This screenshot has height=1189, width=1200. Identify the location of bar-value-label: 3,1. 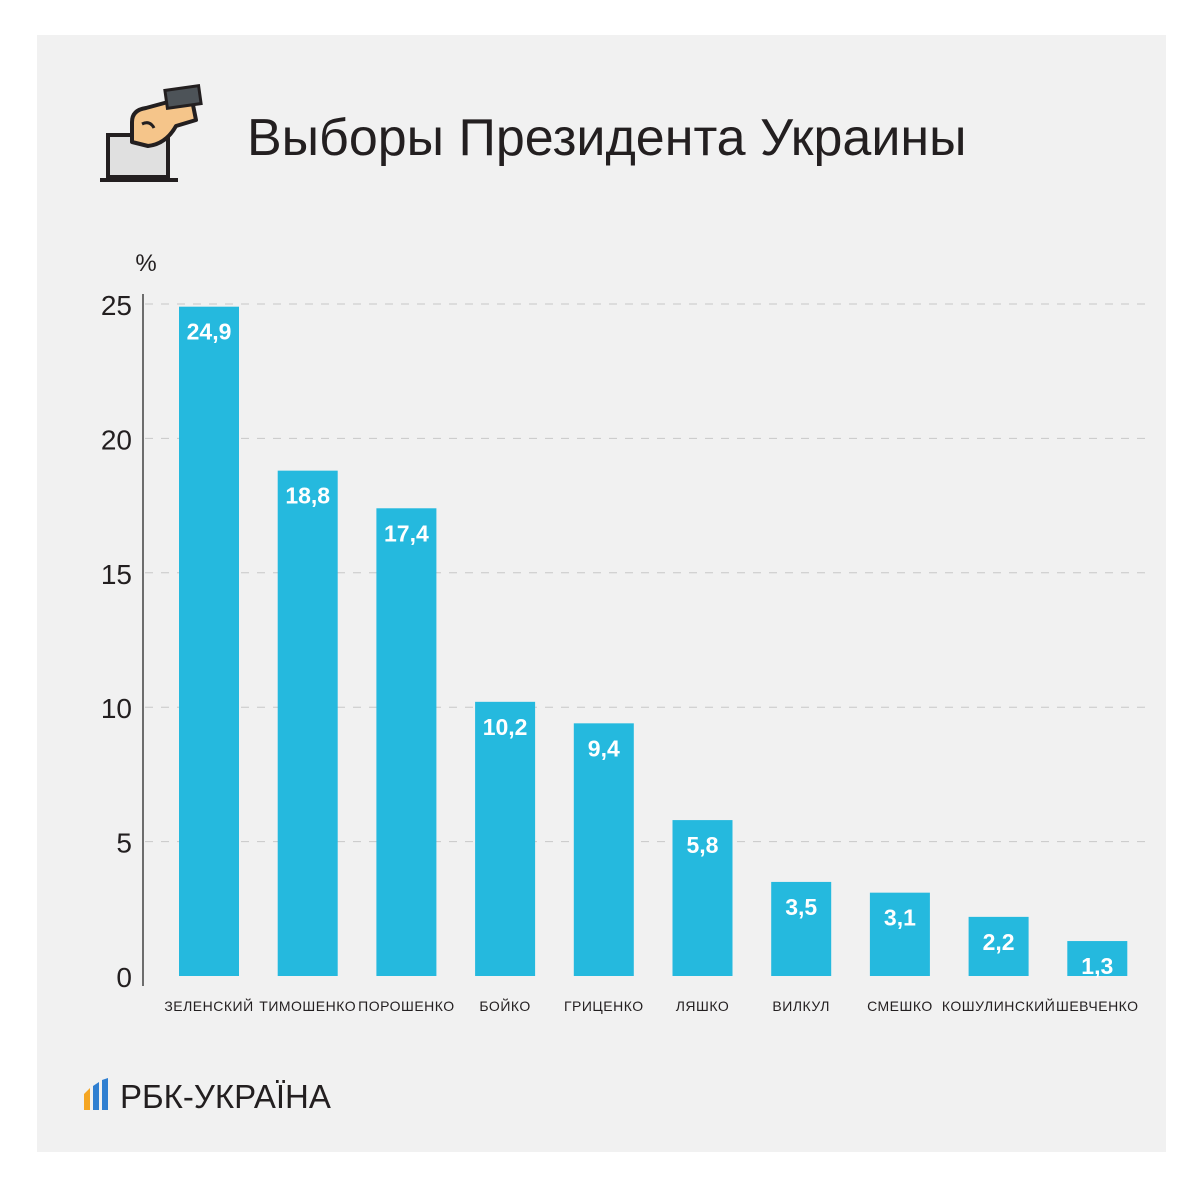
(900, 918).